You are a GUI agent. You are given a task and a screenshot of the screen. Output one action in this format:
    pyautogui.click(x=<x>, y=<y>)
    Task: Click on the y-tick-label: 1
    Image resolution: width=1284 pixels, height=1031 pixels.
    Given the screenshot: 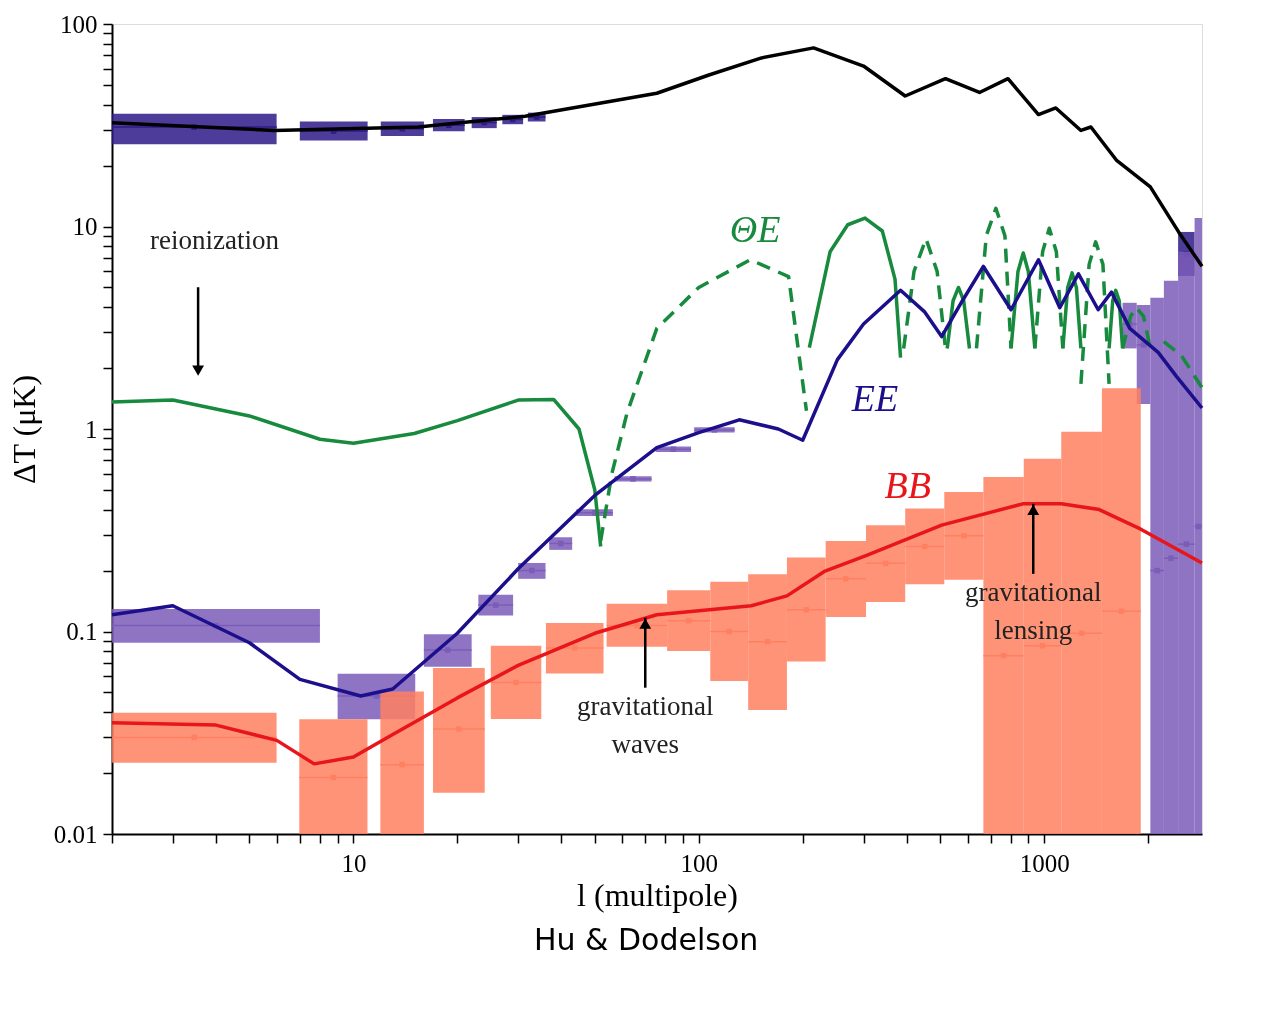 What is the action you would take?
    pyautogui.click(x=91, y=429)
    